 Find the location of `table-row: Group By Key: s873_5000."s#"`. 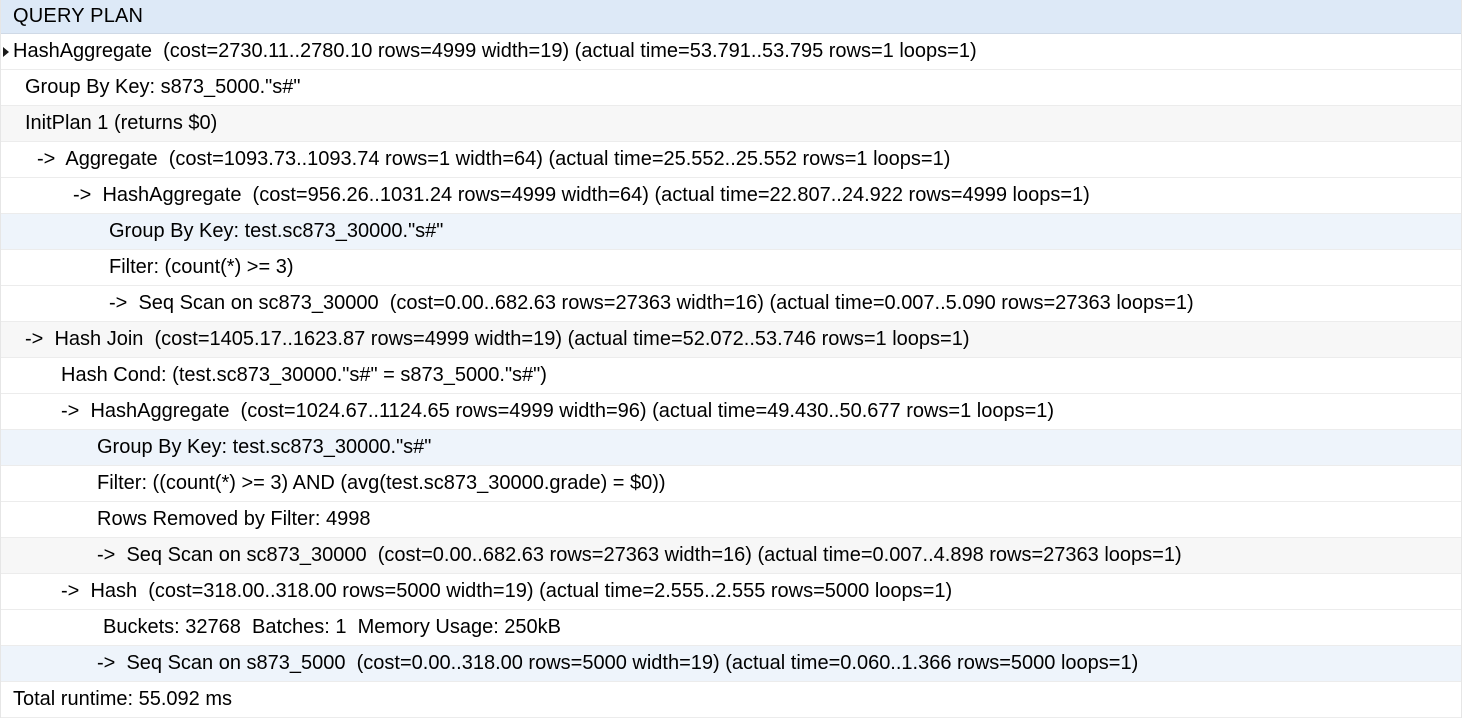

table-row: Group By Key: s873_5000."s#" is located at coordinates (731, 88).